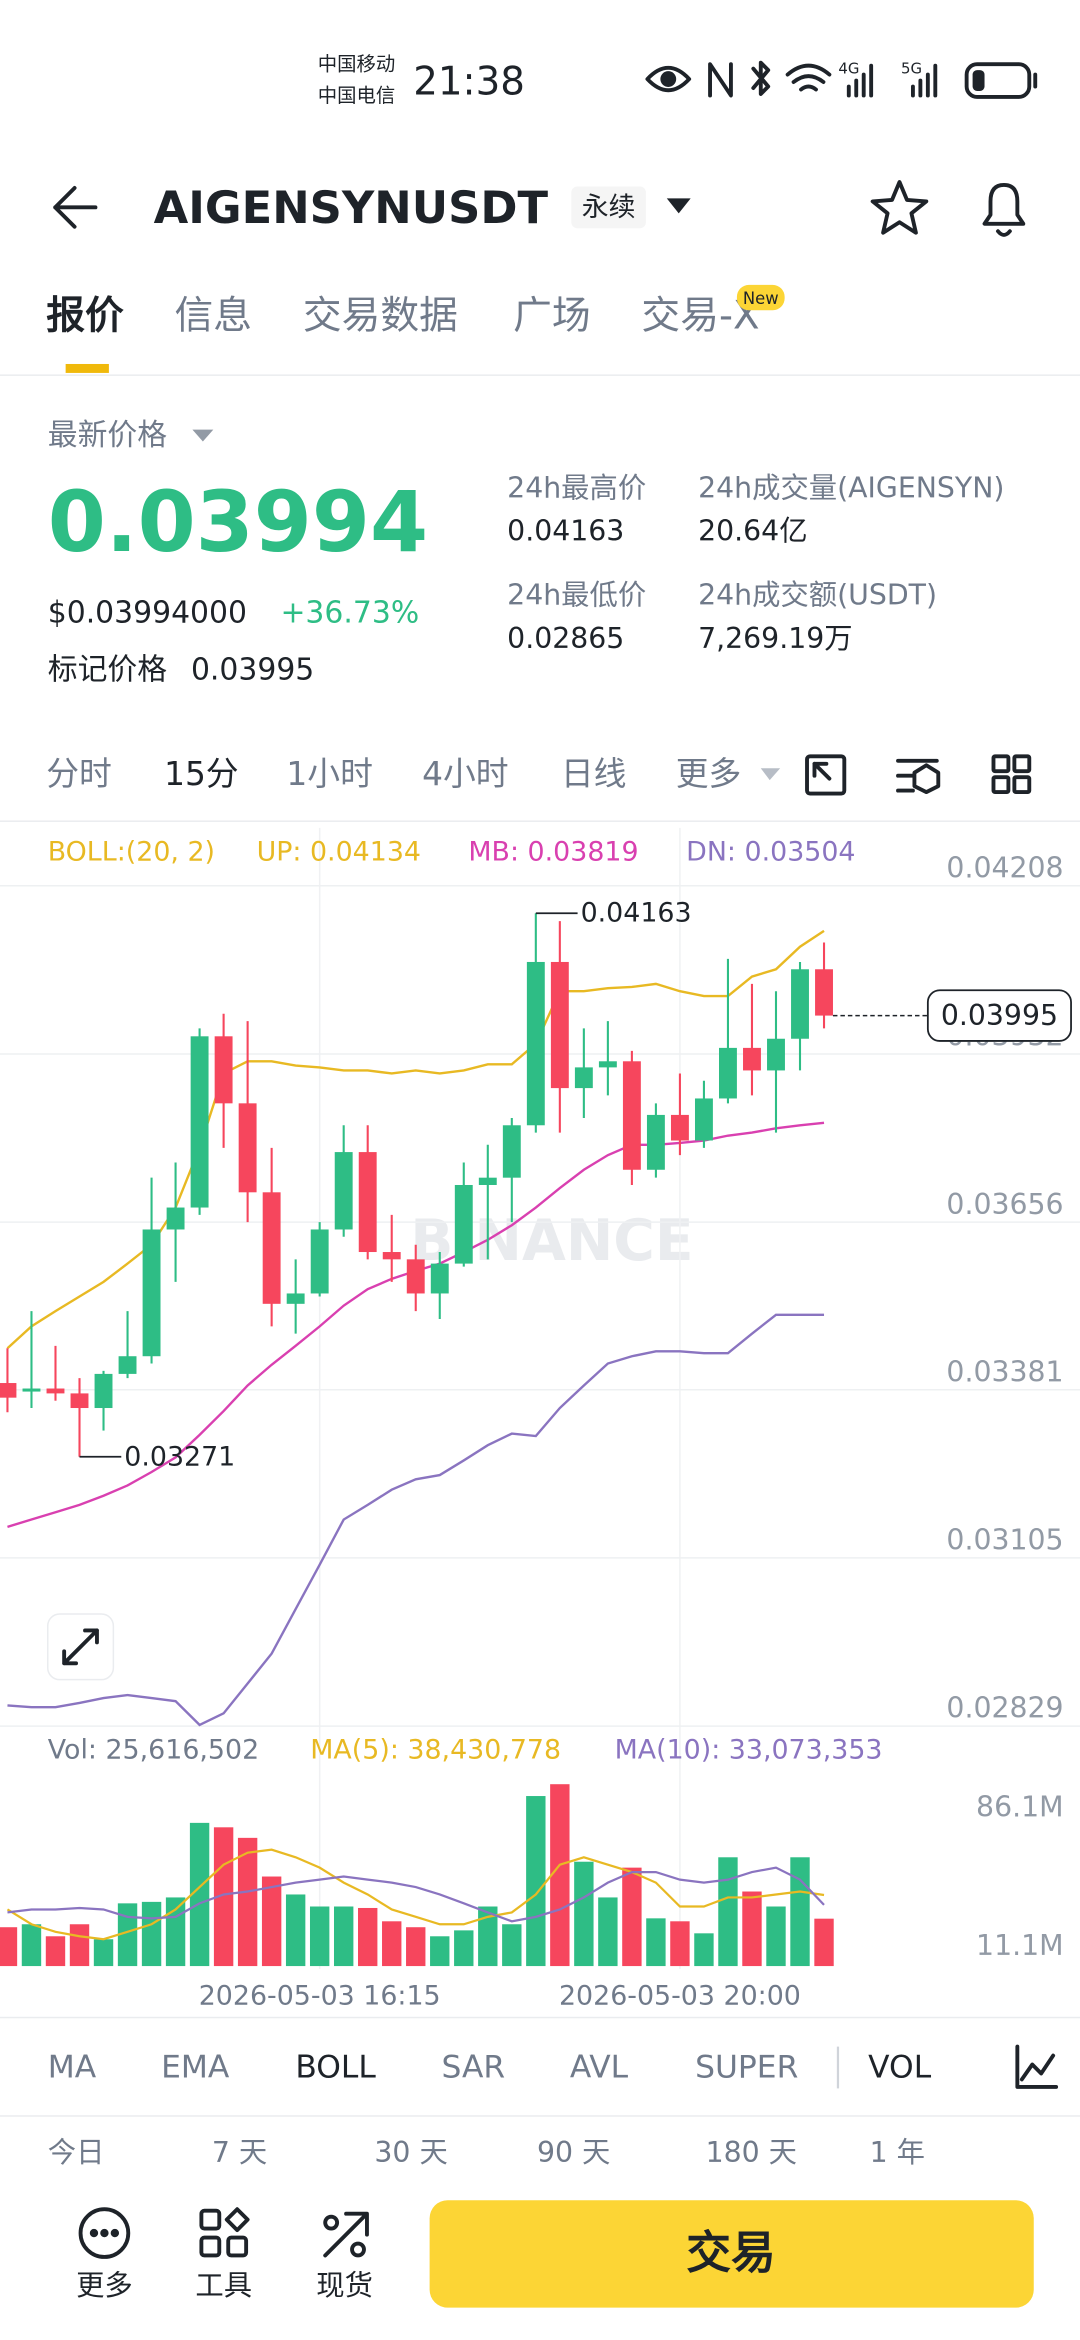 The height and width of the screenshot is (2340, 1080). I want to click on indicator: EMA, so click(195, 2068).